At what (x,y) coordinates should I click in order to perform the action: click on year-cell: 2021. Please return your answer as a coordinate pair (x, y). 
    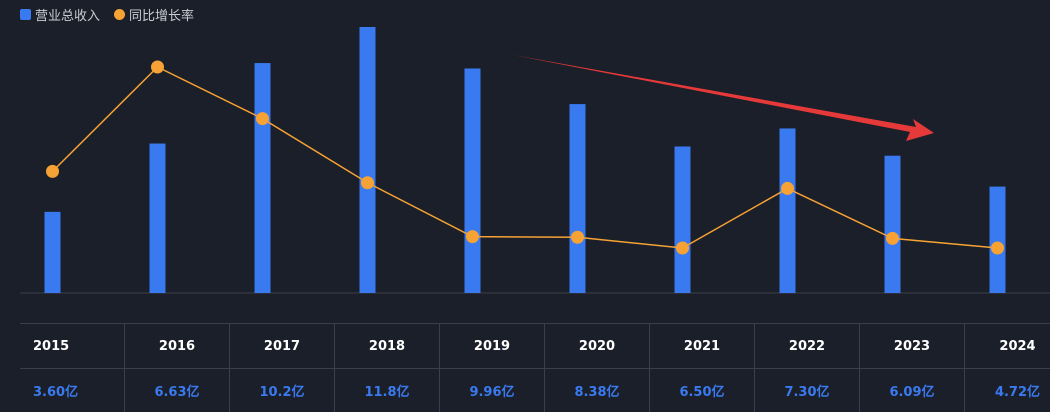
    Looking at the image, I should click on (702, 346).